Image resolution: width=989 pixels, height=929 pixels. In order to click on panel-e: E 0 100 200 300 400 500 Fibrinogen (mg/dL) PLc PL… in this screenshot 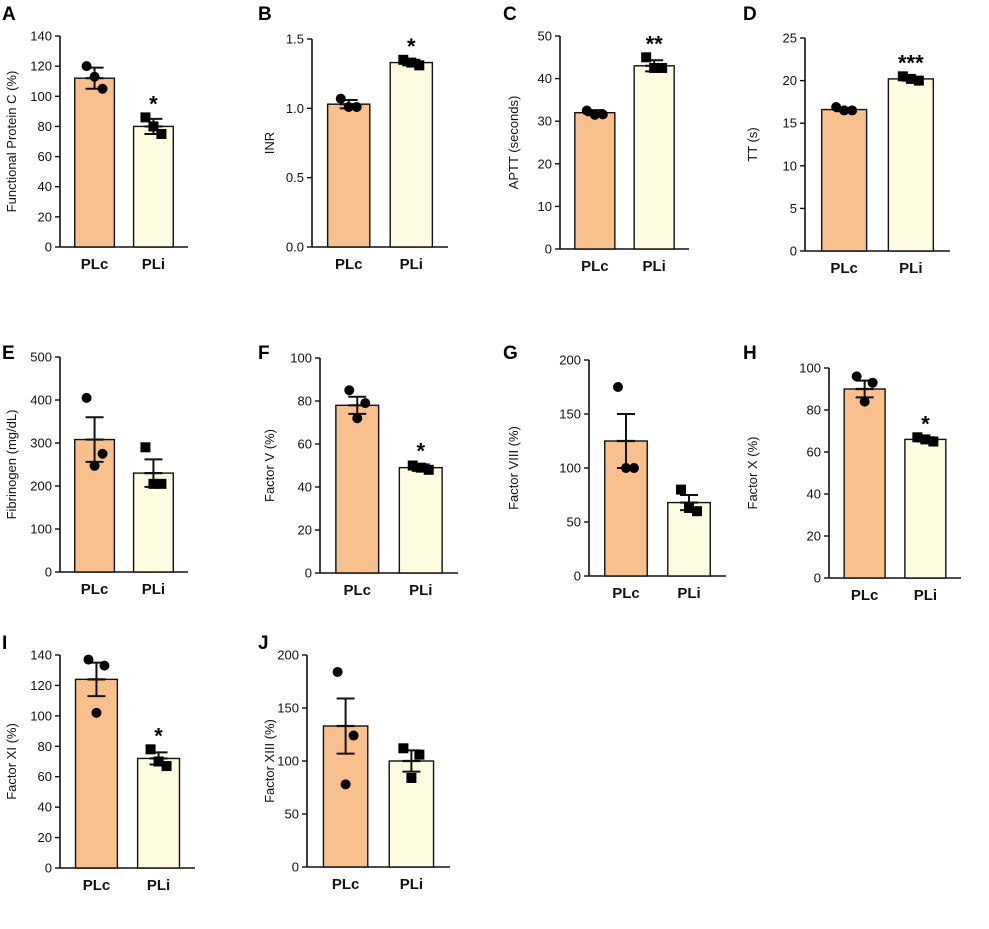, I will do `click(95, 470)`.